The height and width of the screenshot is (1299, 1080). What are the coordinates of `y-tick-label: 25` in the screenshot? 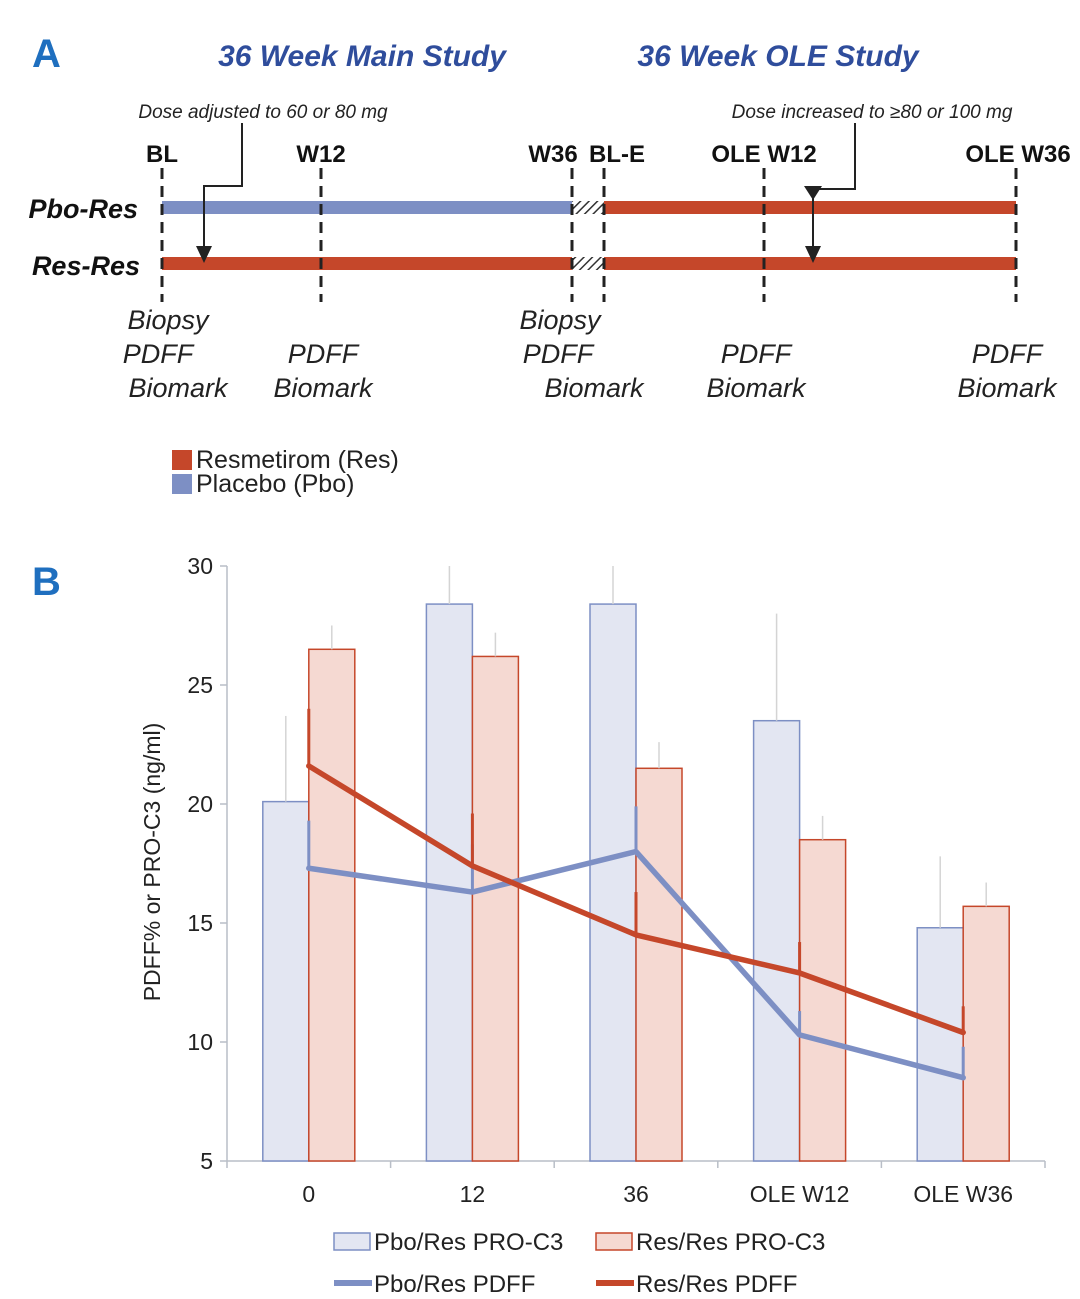 It's located at (200, 685).